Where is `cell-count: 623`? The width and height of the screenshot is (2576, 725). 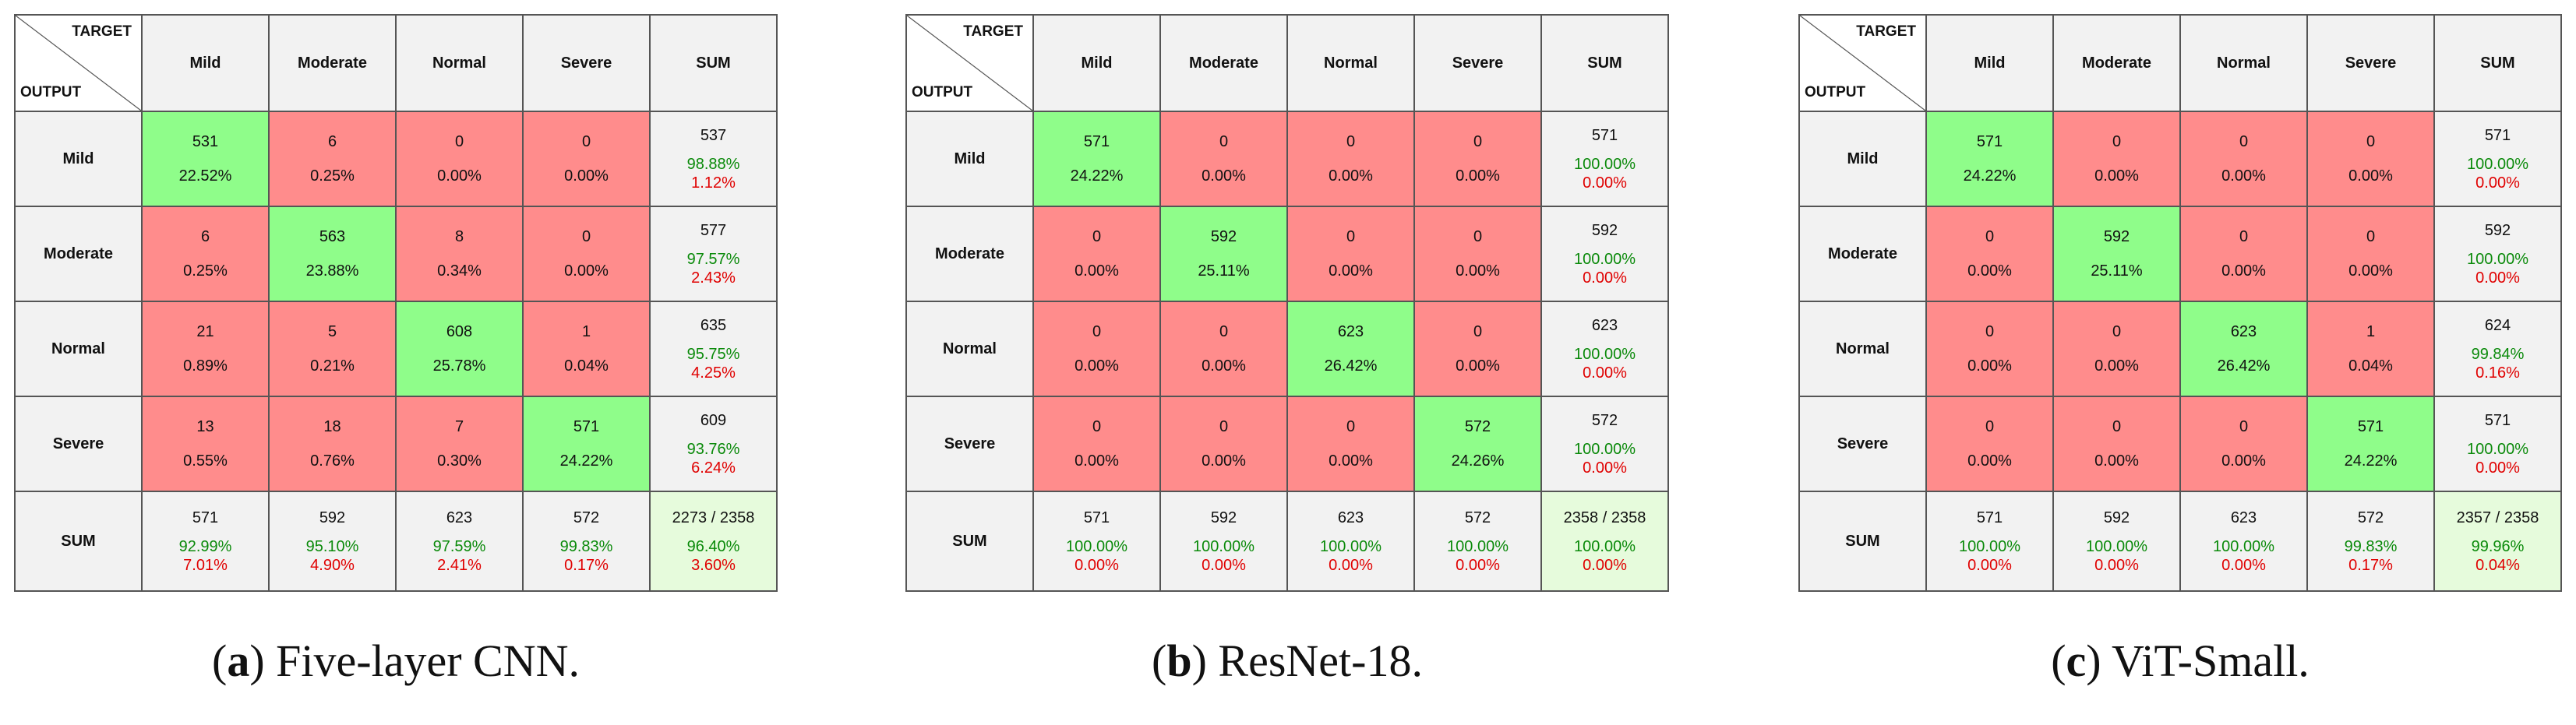
cell-count: 623 is located at coordinates (1350, 331).